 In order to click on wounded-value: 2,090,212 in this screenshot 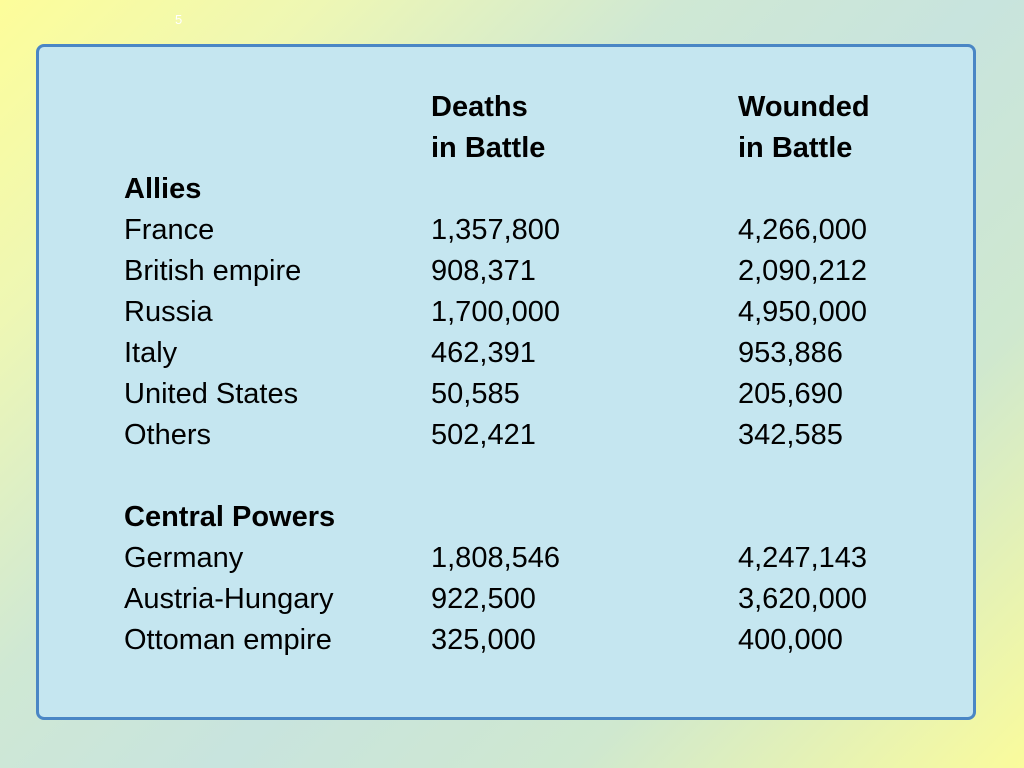, I will do `click(803, 271)`.